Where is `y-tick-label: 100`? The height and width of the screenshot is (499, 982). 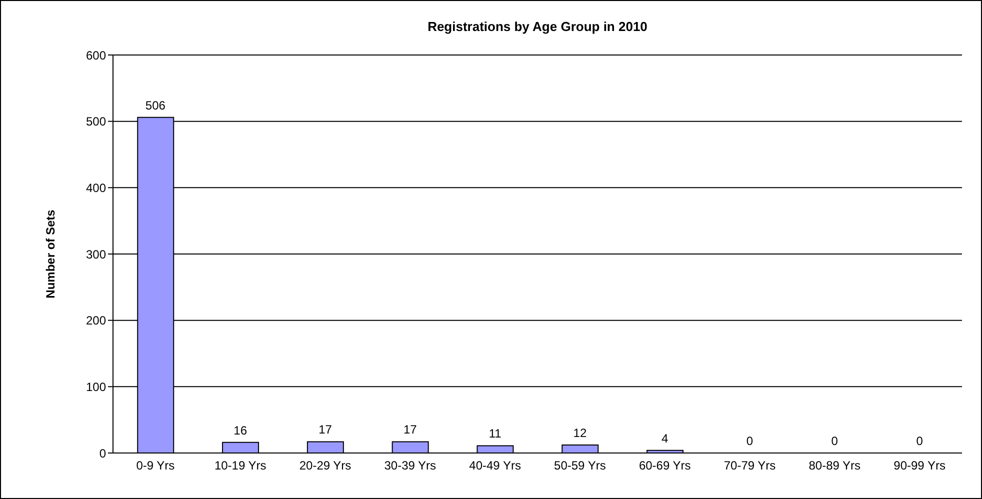 y-tick-label: 100 is located at coordinates (96, 387).